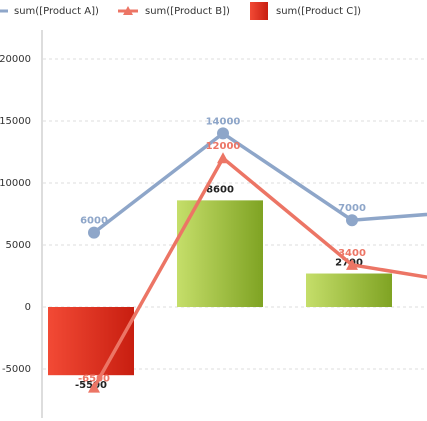 The width and height of the screenshot is (427, 421). I want to click on y-tick-label: -5000, so click(16, 369).